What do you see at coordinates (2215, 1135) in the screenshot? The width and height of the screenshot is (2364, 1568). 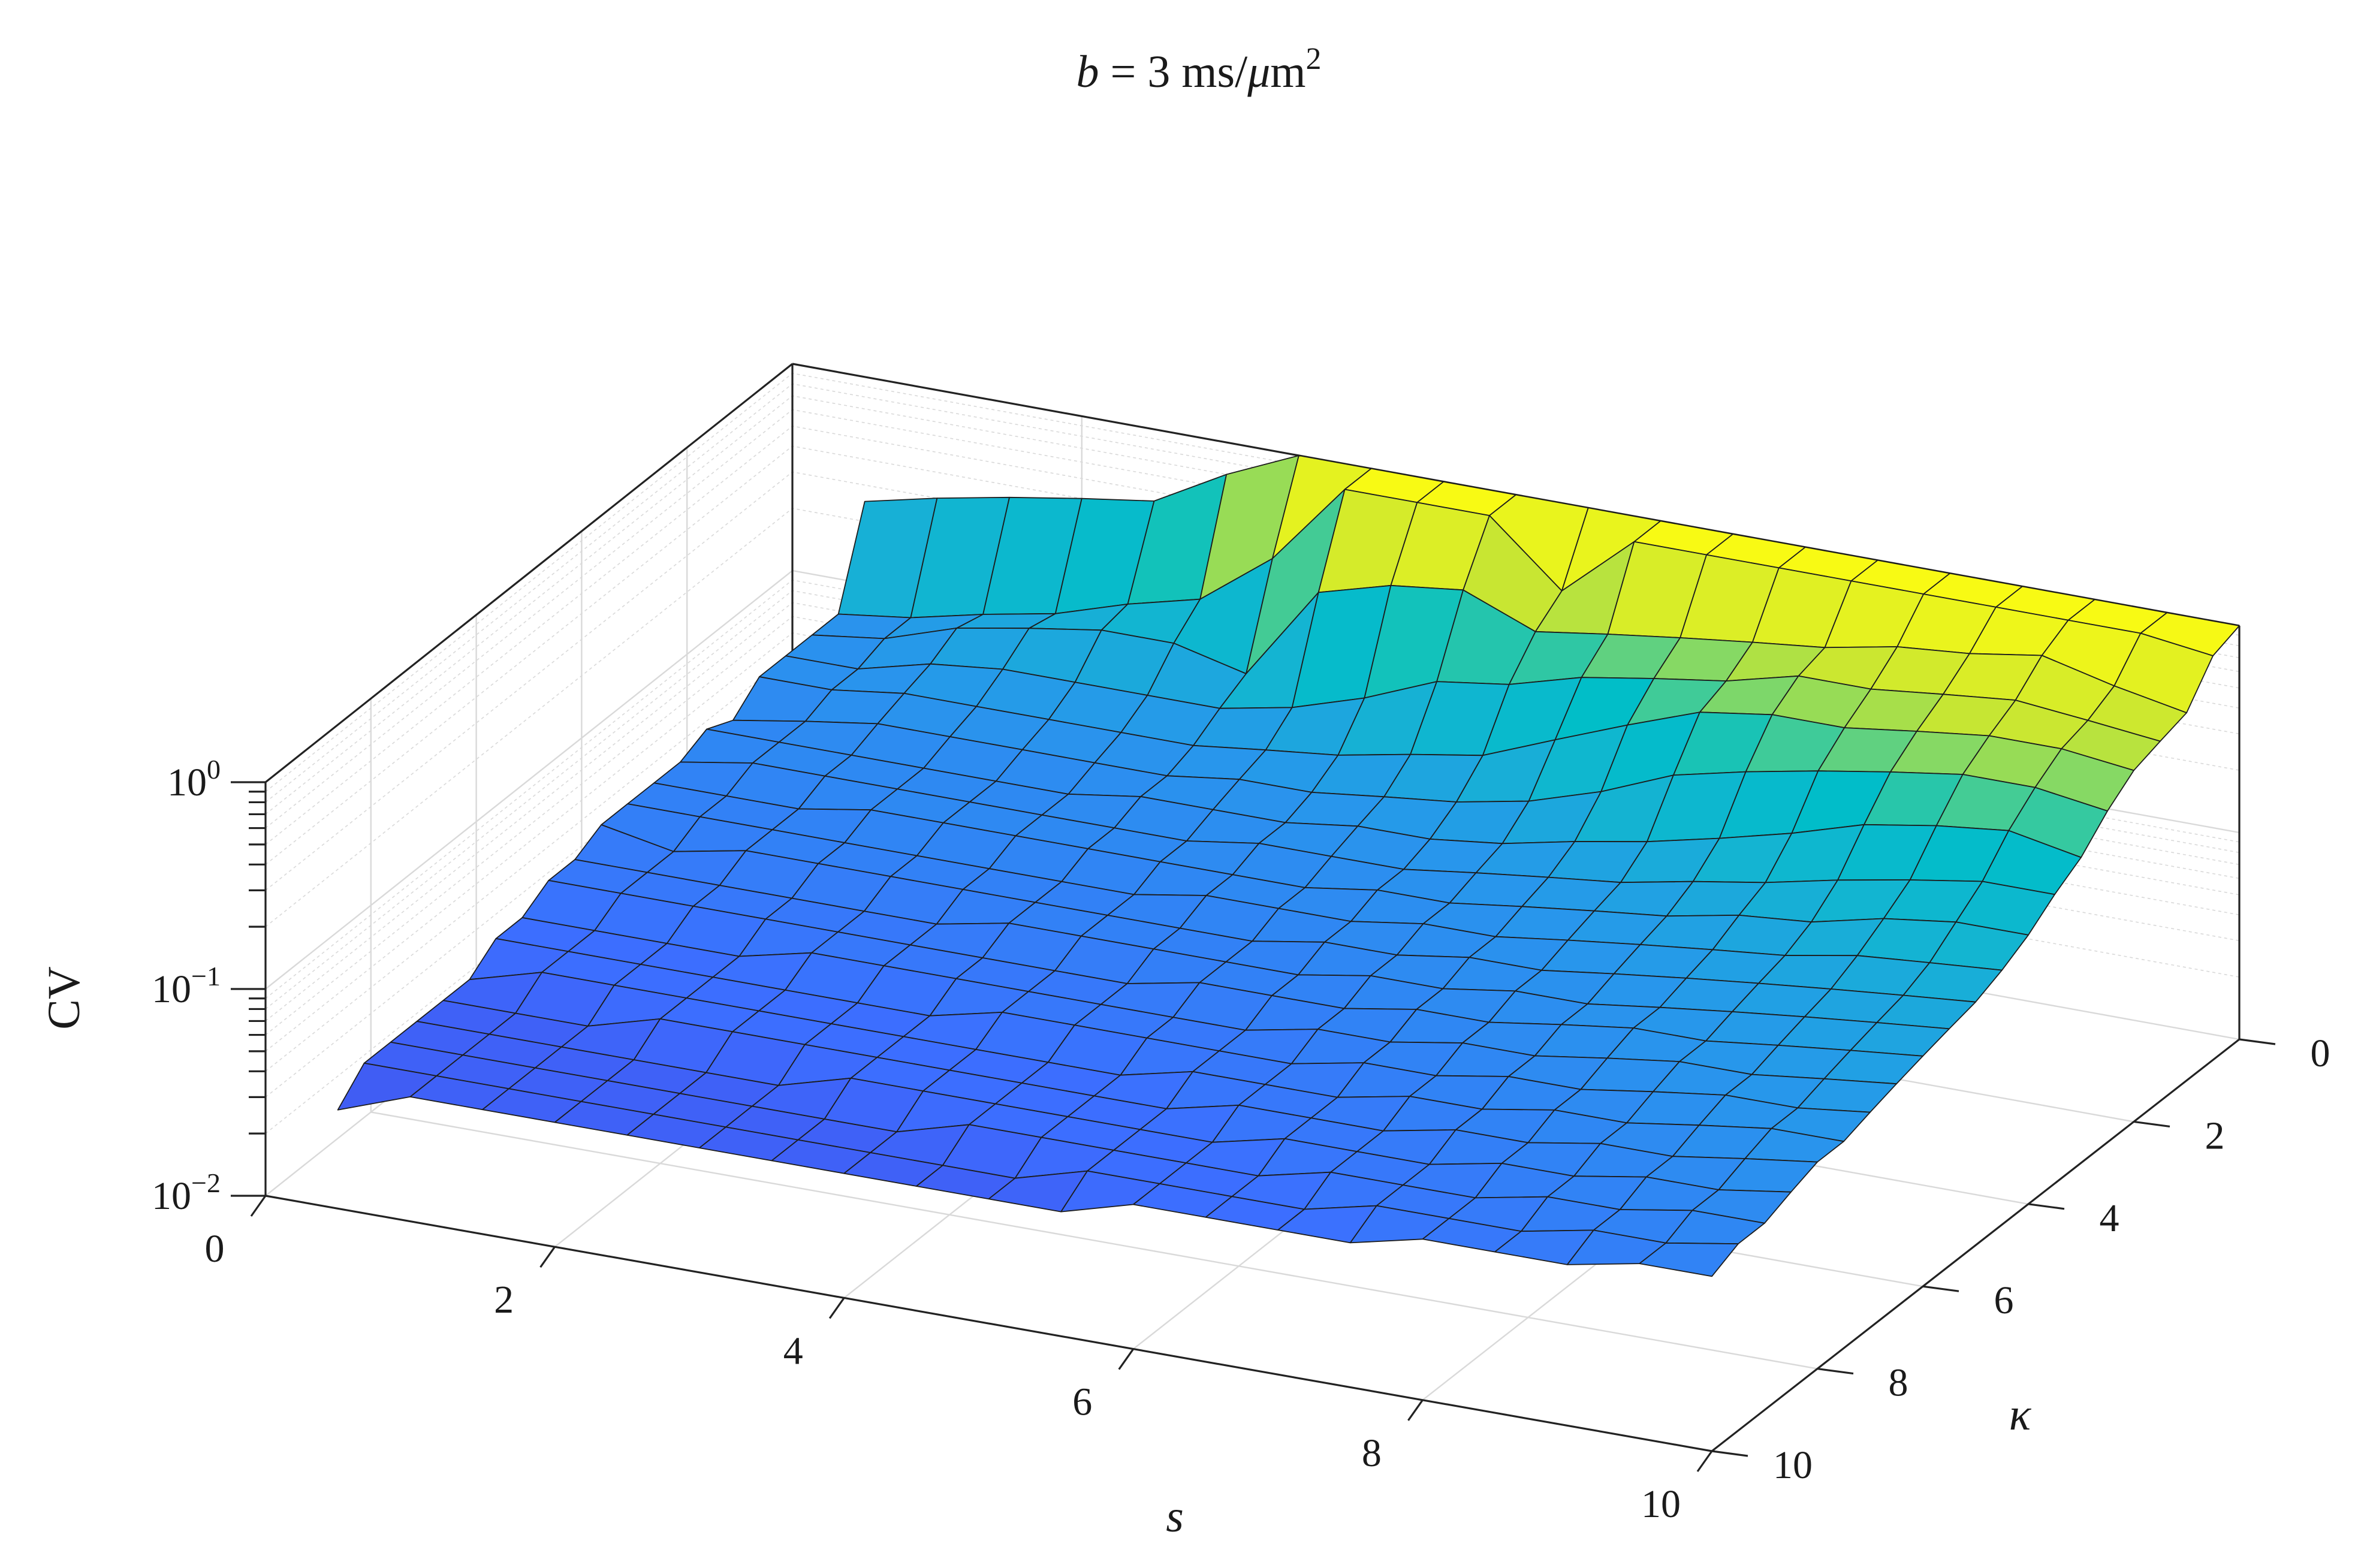 I see `kappa-tick-label: 2` at bounding box center [2215, 1135].